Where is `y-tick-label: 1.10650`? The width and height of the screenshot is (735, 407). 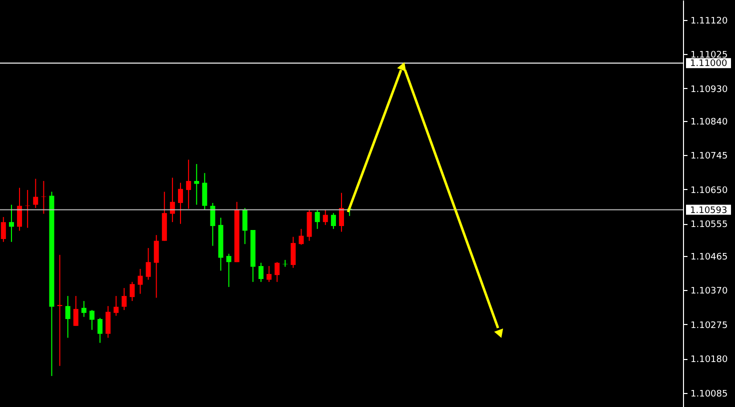 y-tick-label: 1.10650 is located at coordinates (709, 191).